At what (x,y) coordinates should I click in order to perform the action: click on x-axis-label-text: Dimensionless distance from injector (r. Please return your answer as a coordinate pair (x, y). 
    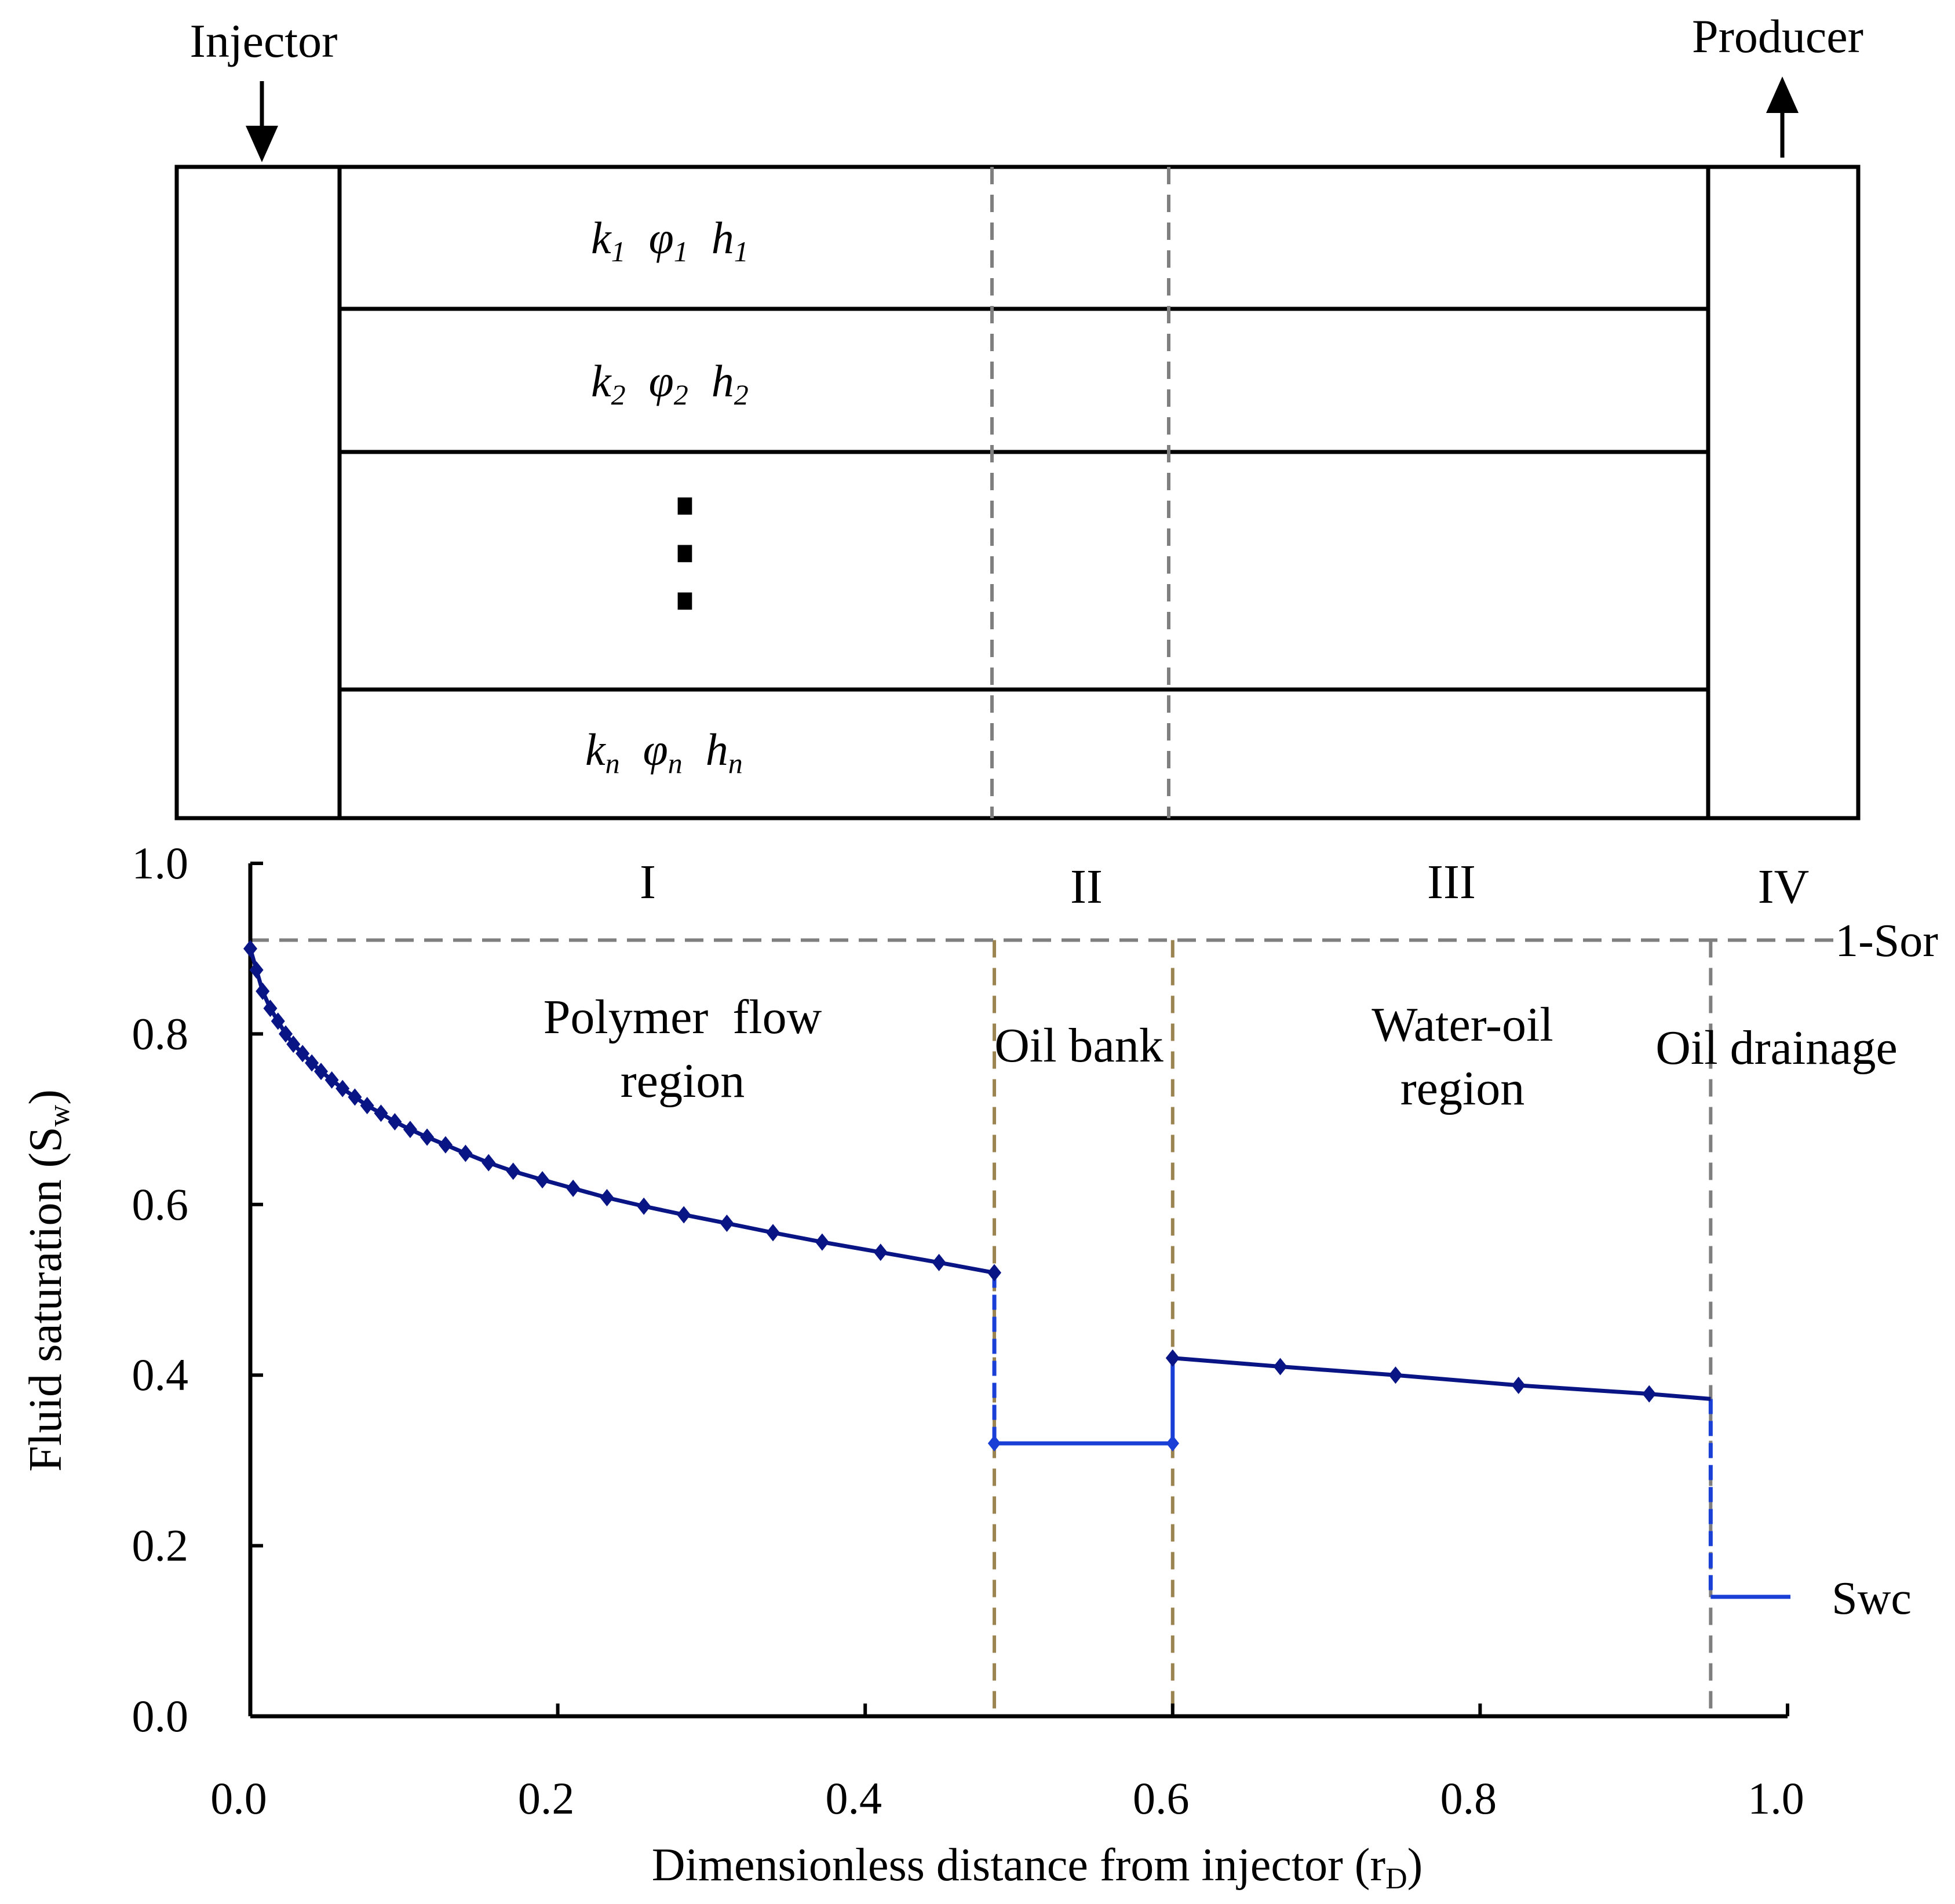
    Looking at the image, I should click on (1019, 1865).